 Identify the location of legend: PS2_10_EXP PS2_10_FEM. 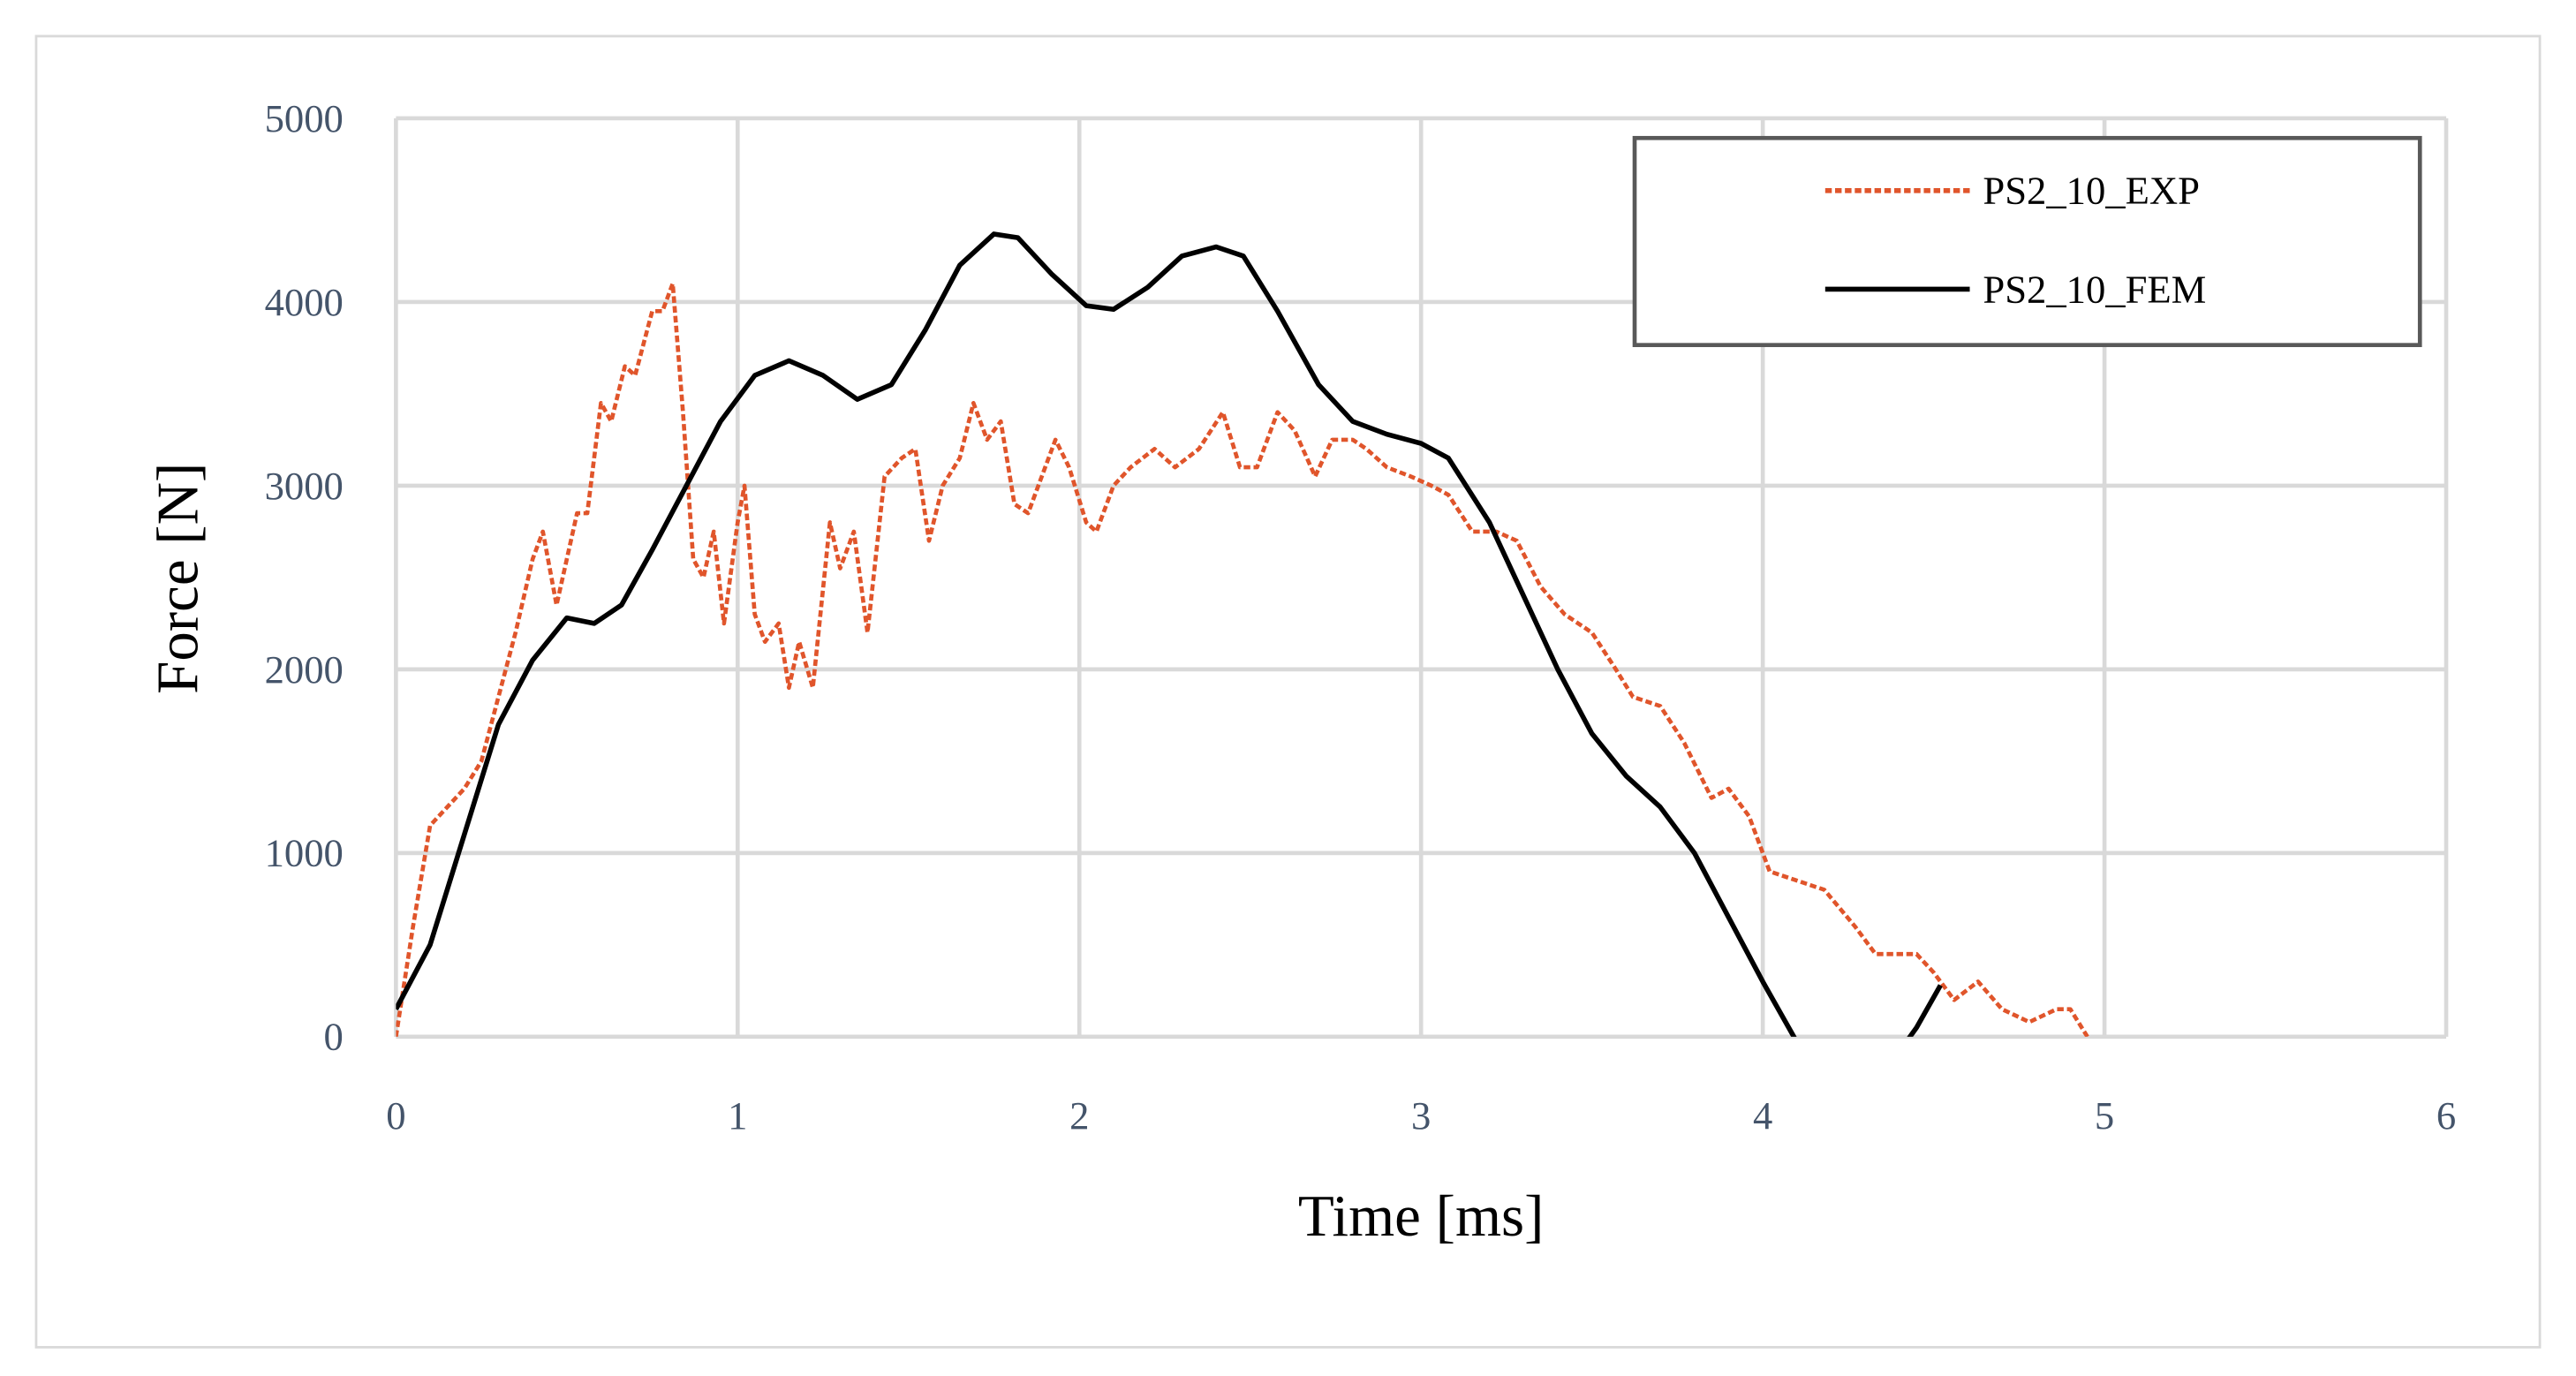
(2027, 241).